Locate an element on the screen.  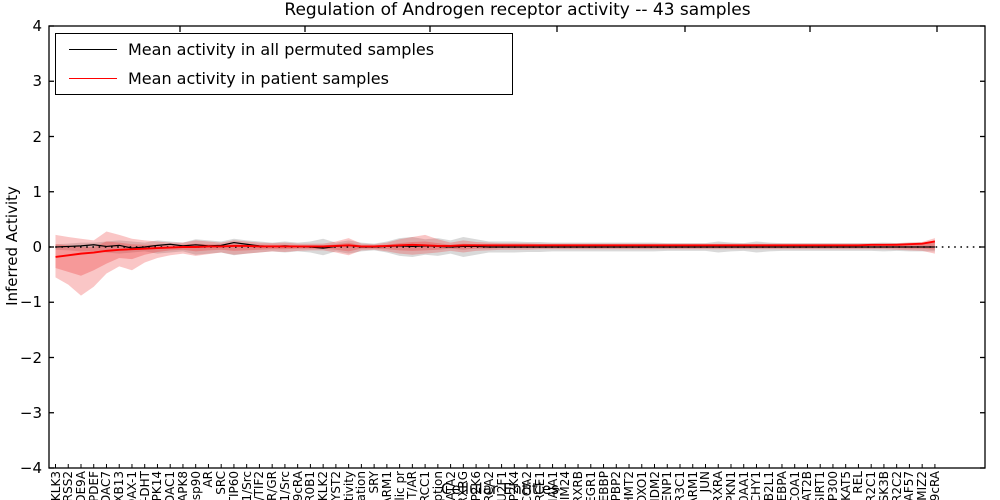
x-tick-label: GNB2L1 is located at coordinates (769, 485).